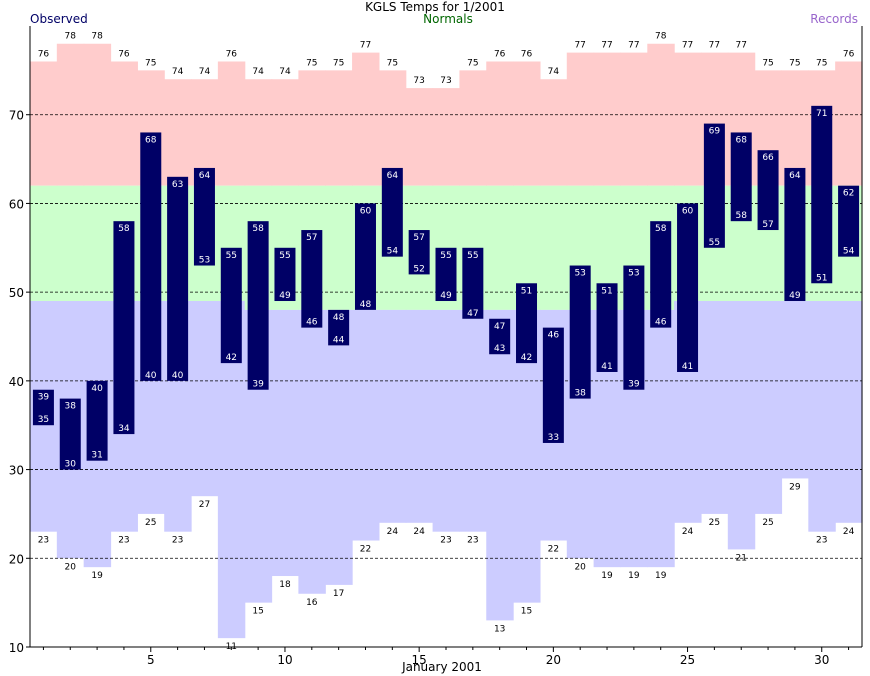  I want to click on observed-low-label: 35, so click(43, 420).